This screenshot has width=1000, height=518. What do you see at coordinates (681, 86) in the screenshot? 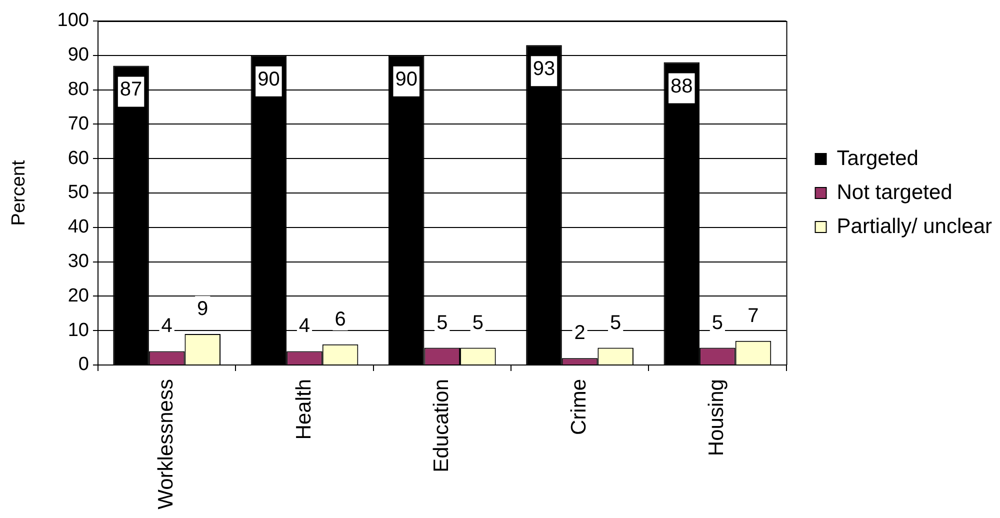
I see `data-label: 88` at bounding box center [681, 86].